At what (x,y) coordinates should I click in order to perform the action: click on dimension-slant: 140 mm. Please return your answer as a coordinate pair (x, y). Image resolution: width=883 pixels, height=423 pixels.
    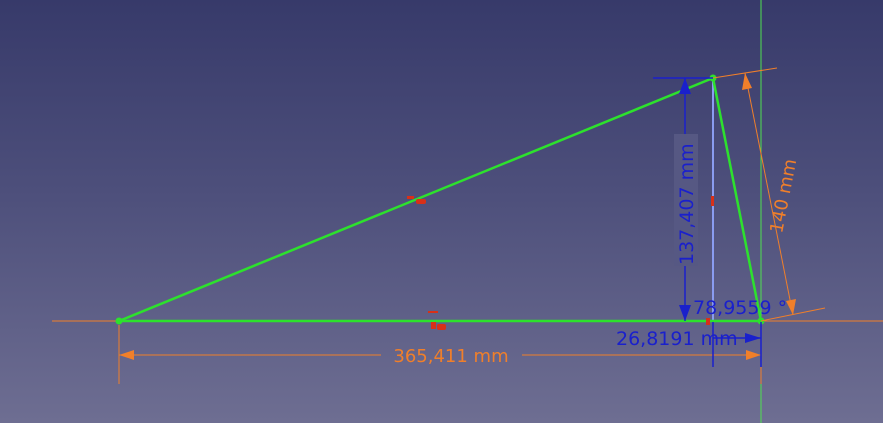
    Looking at the image, I should click on (769, 194).